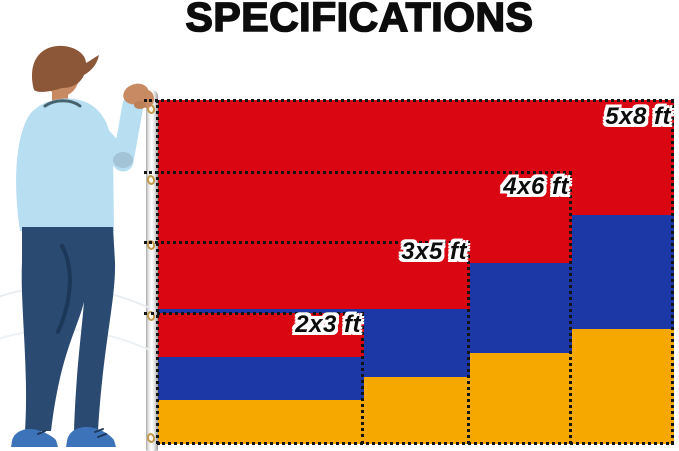 This screenshot has height=451, width=679. What do you see at coordinates (434, 251) in the screenshot?
I see `size-label-3x5: 3x5 ft` at bounding box center [434, 251].